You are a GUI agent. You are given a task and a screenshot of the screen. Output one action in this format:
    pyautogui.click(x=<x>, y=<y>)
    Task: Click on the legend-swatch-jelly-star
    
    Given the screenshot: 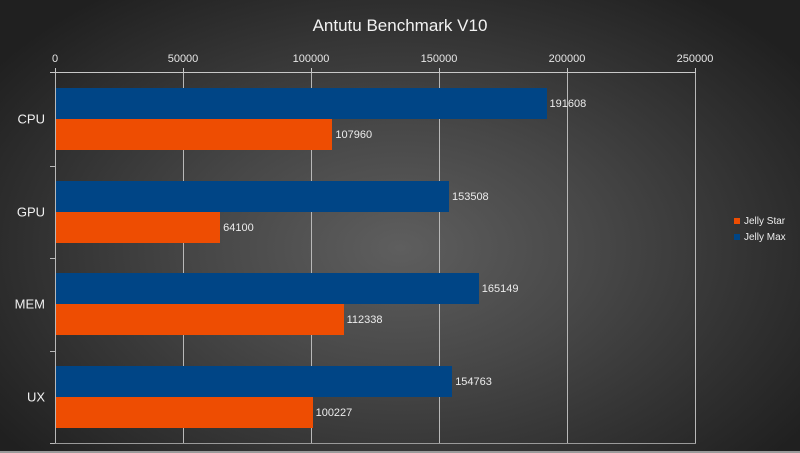 What is the action you would take?
    pyautogui.click(x=737, y=221)
    